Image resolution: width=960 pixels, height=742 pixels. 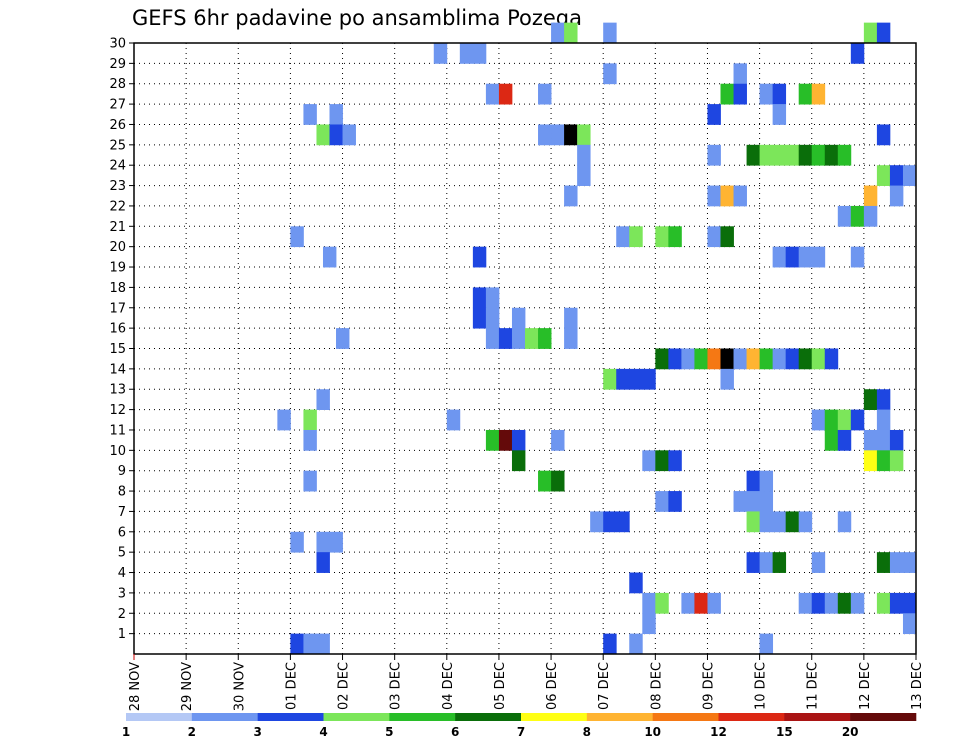 What do you see at coordinates (117, 227) in the screenshot?
I see `y-tick-label: 21` at bounding box center [117, 227].